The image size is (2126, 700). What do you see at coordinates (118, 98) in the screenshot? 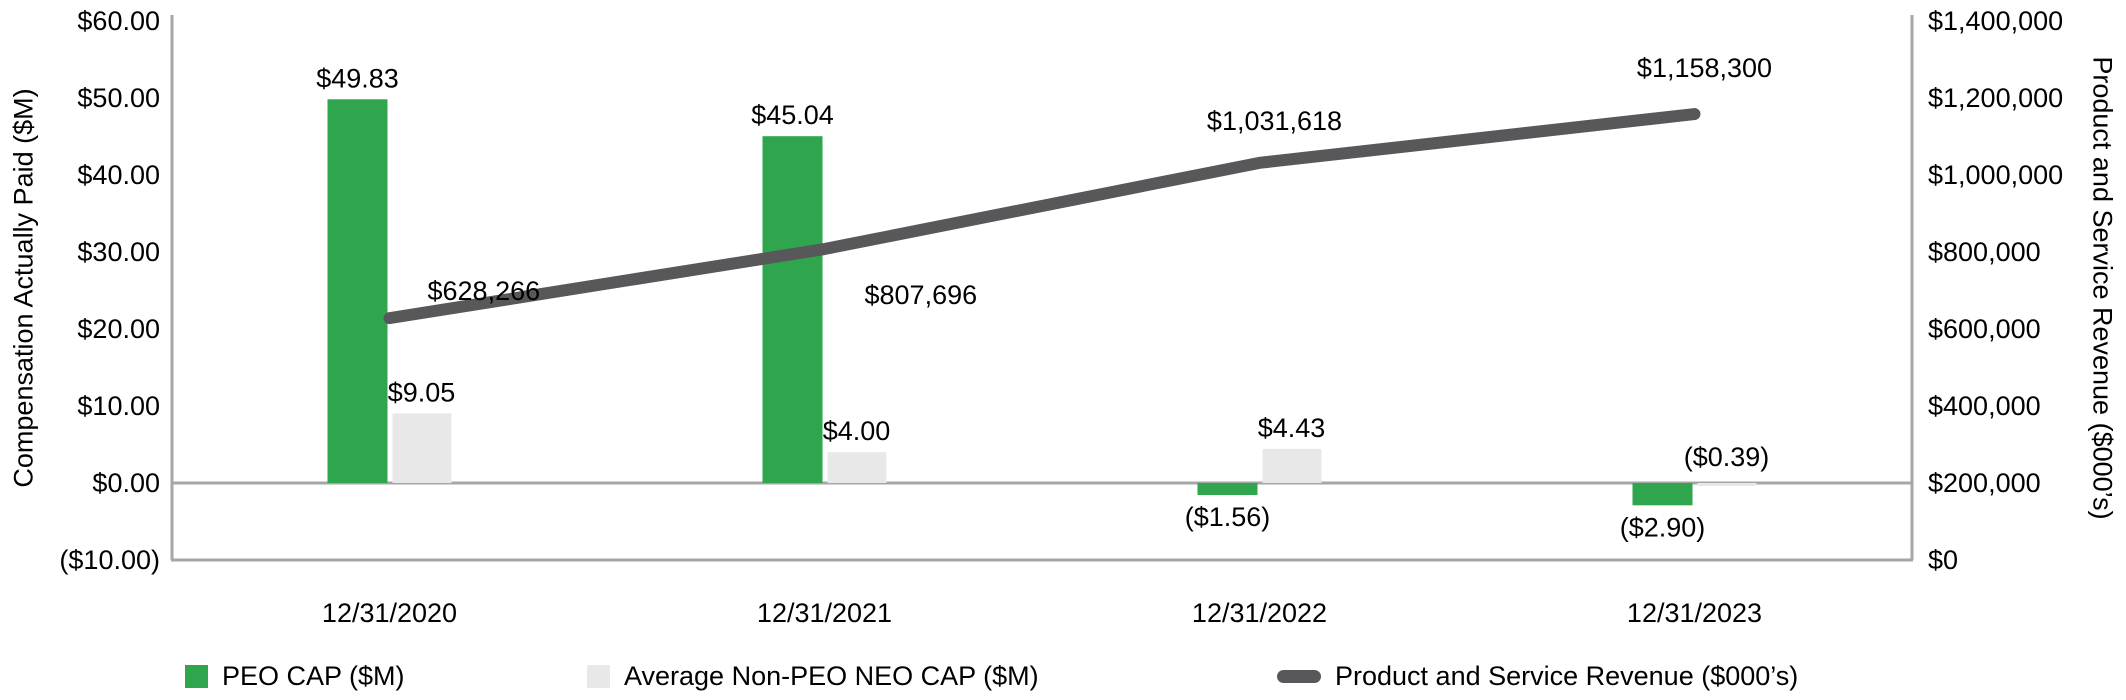
I see `left-axis-tick-label: $50.00` at bounding box center [118, 98].